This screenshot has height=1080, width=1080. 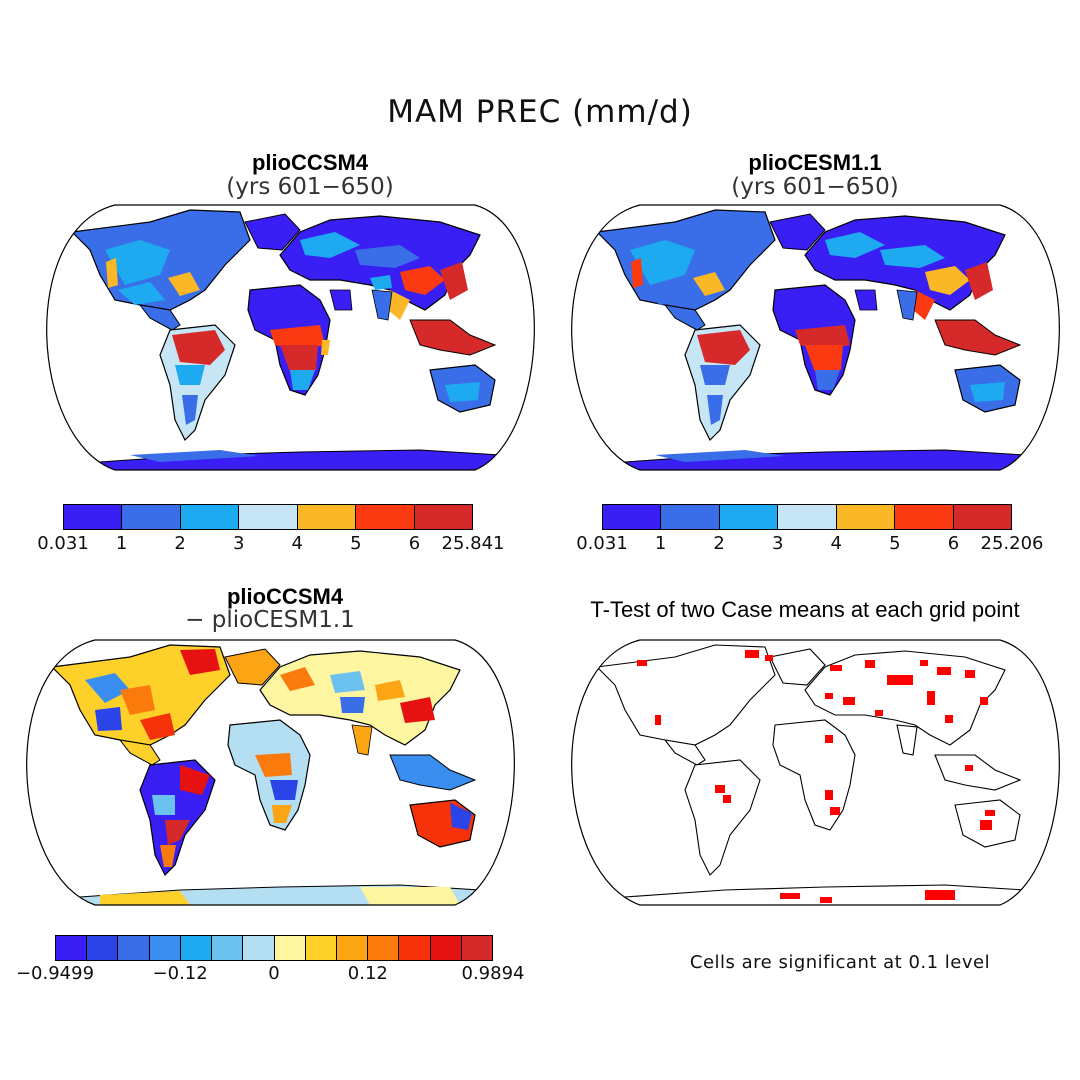 I want to click on panel-subtitle-top-right: (yrs 601−650), so click(x=815, y=187).